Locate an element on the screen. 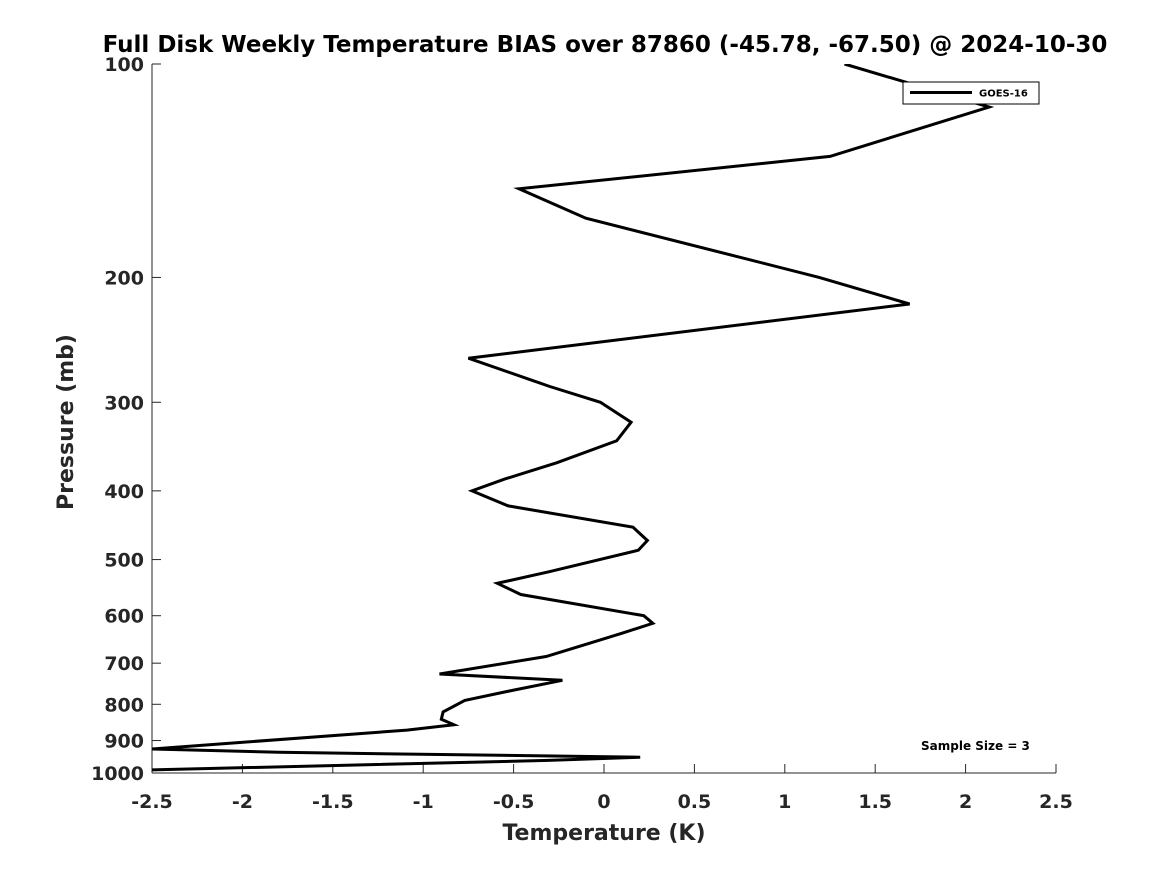  y-tick-label: 900 is located at coordinates (124, 742).